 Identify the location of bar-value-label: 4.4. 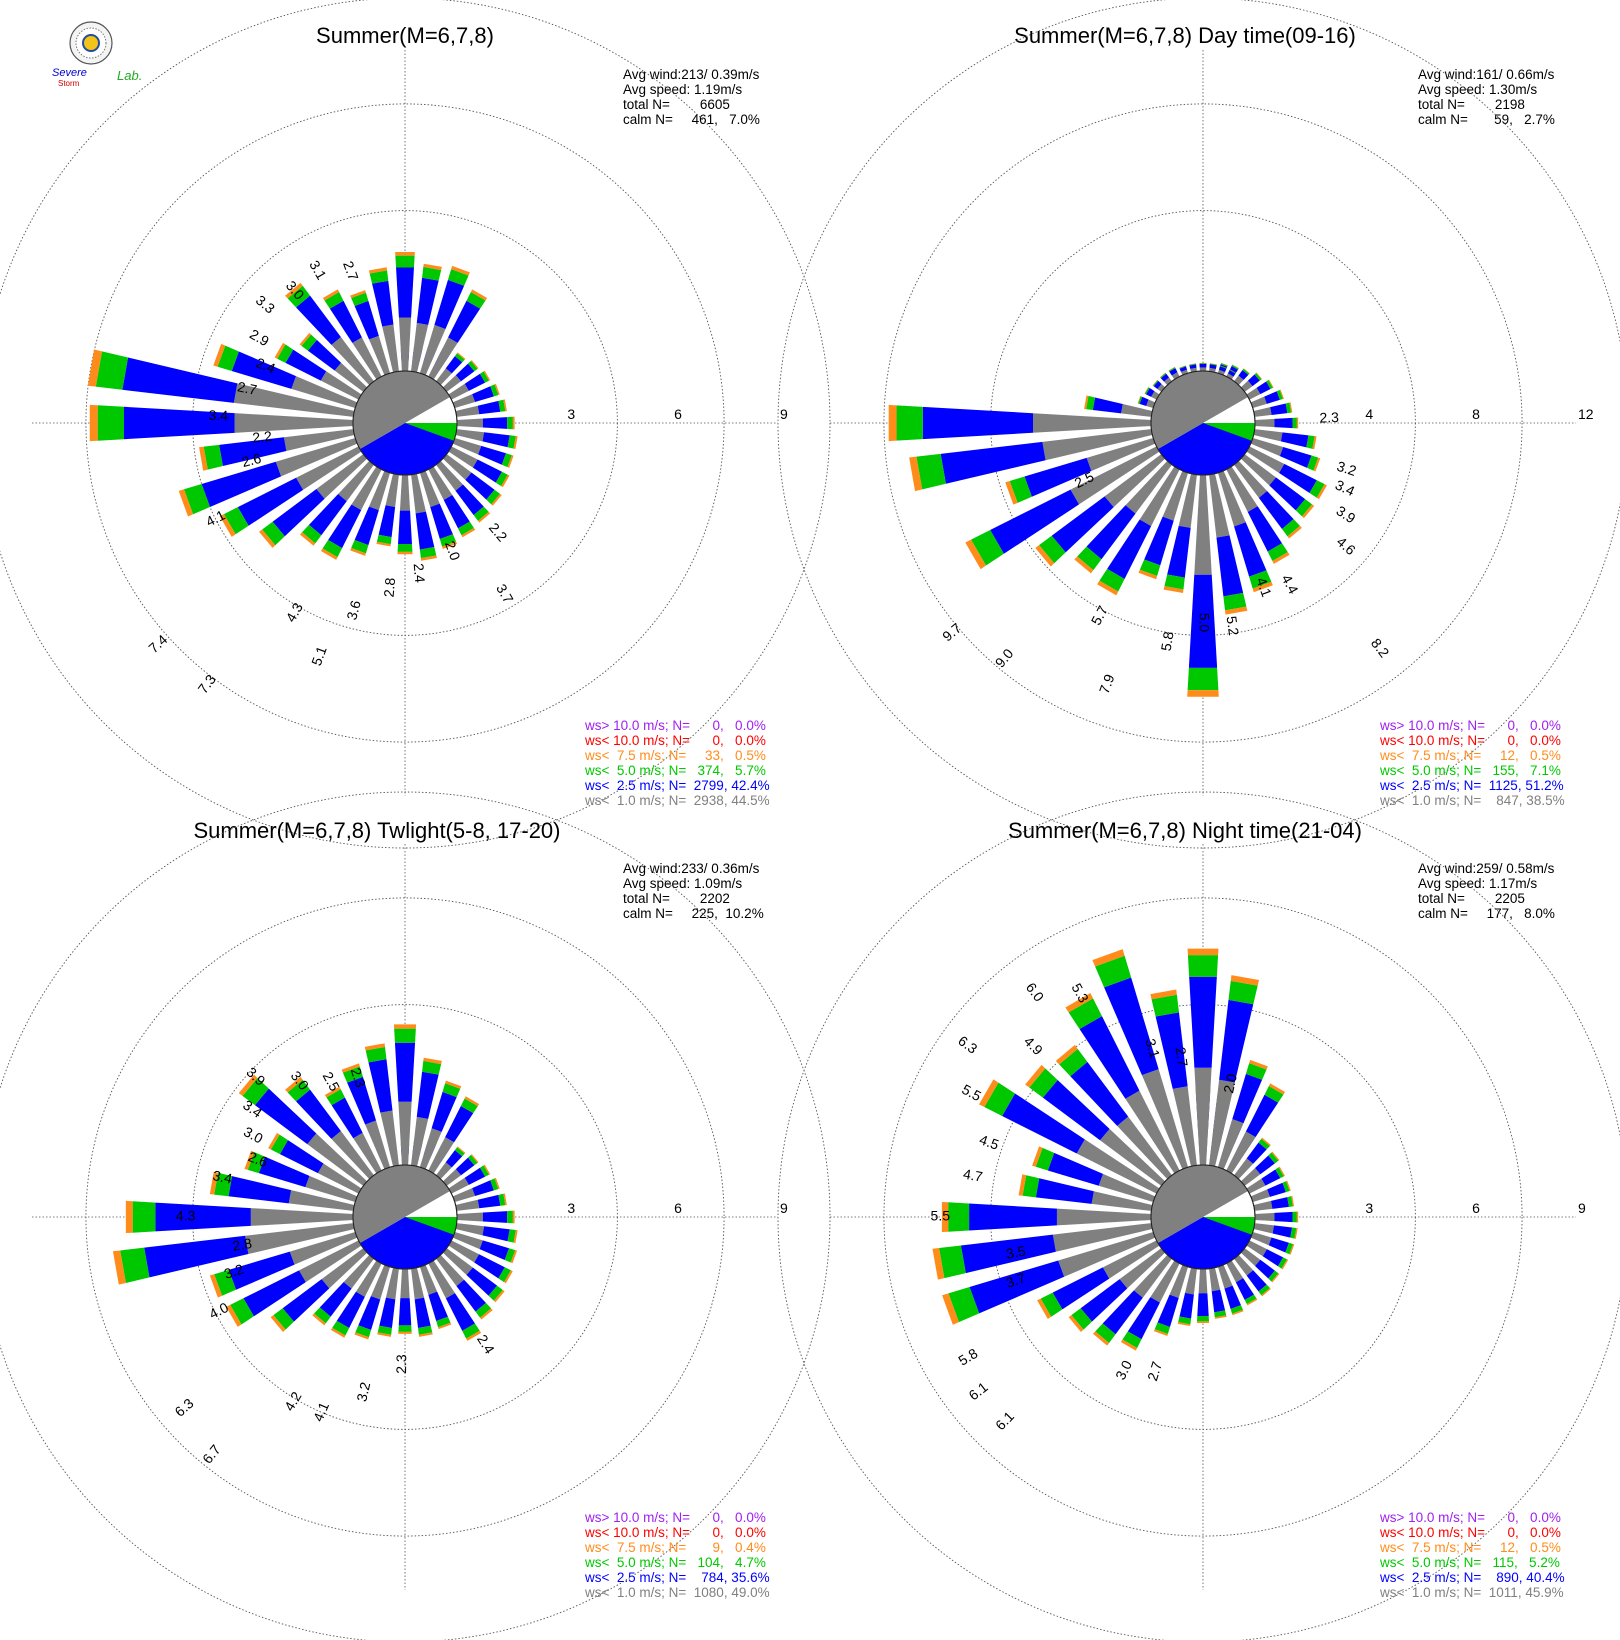
(1290, 584).